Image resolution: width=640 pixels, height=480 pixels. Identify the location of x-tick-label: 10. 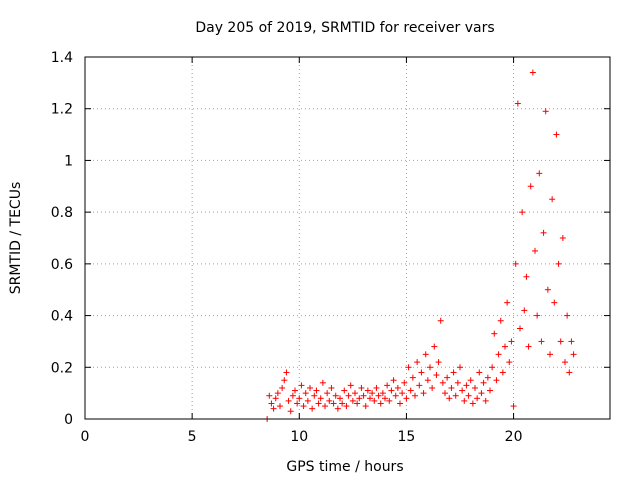
(299, 437).